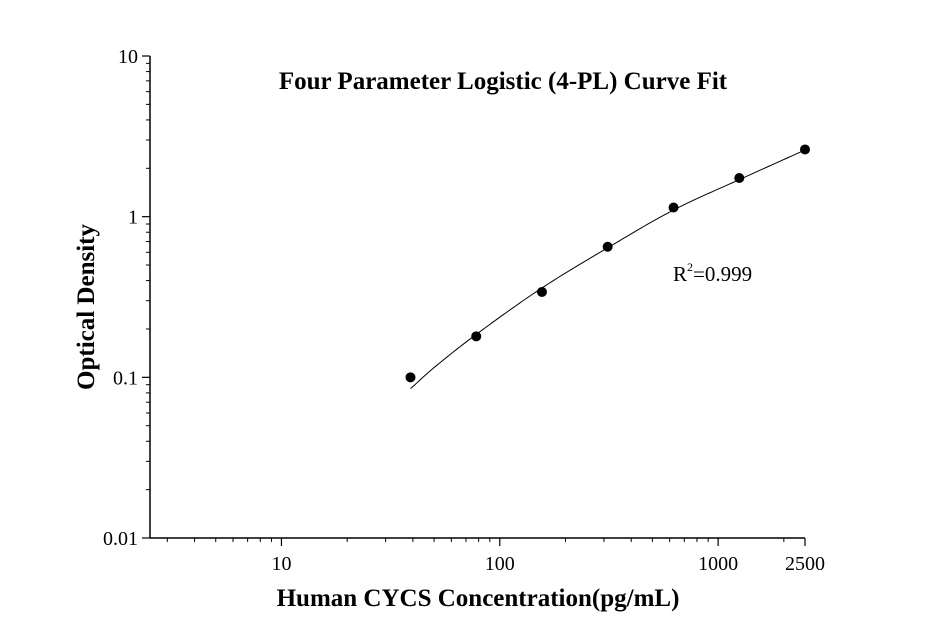 The image size is (933, 644). Describe the element at coordinates (718, 564) in the screenshot. I see `x-tick-label: 1000` at that location.